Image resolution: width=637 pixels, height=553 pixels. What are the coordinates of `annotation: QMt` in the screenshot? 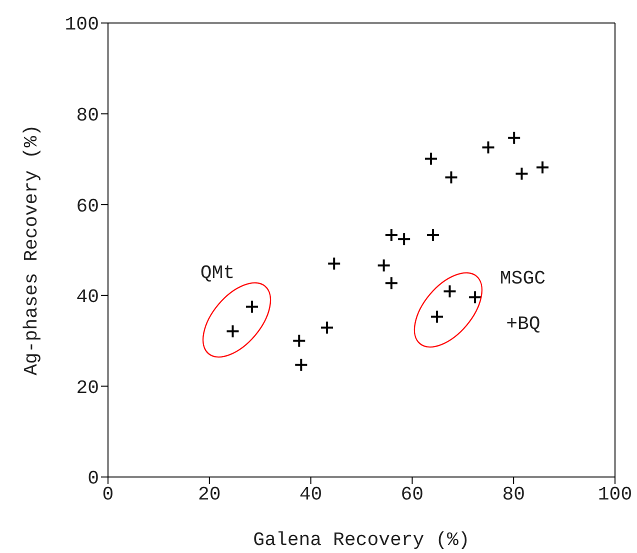 It's located at (217, 273).